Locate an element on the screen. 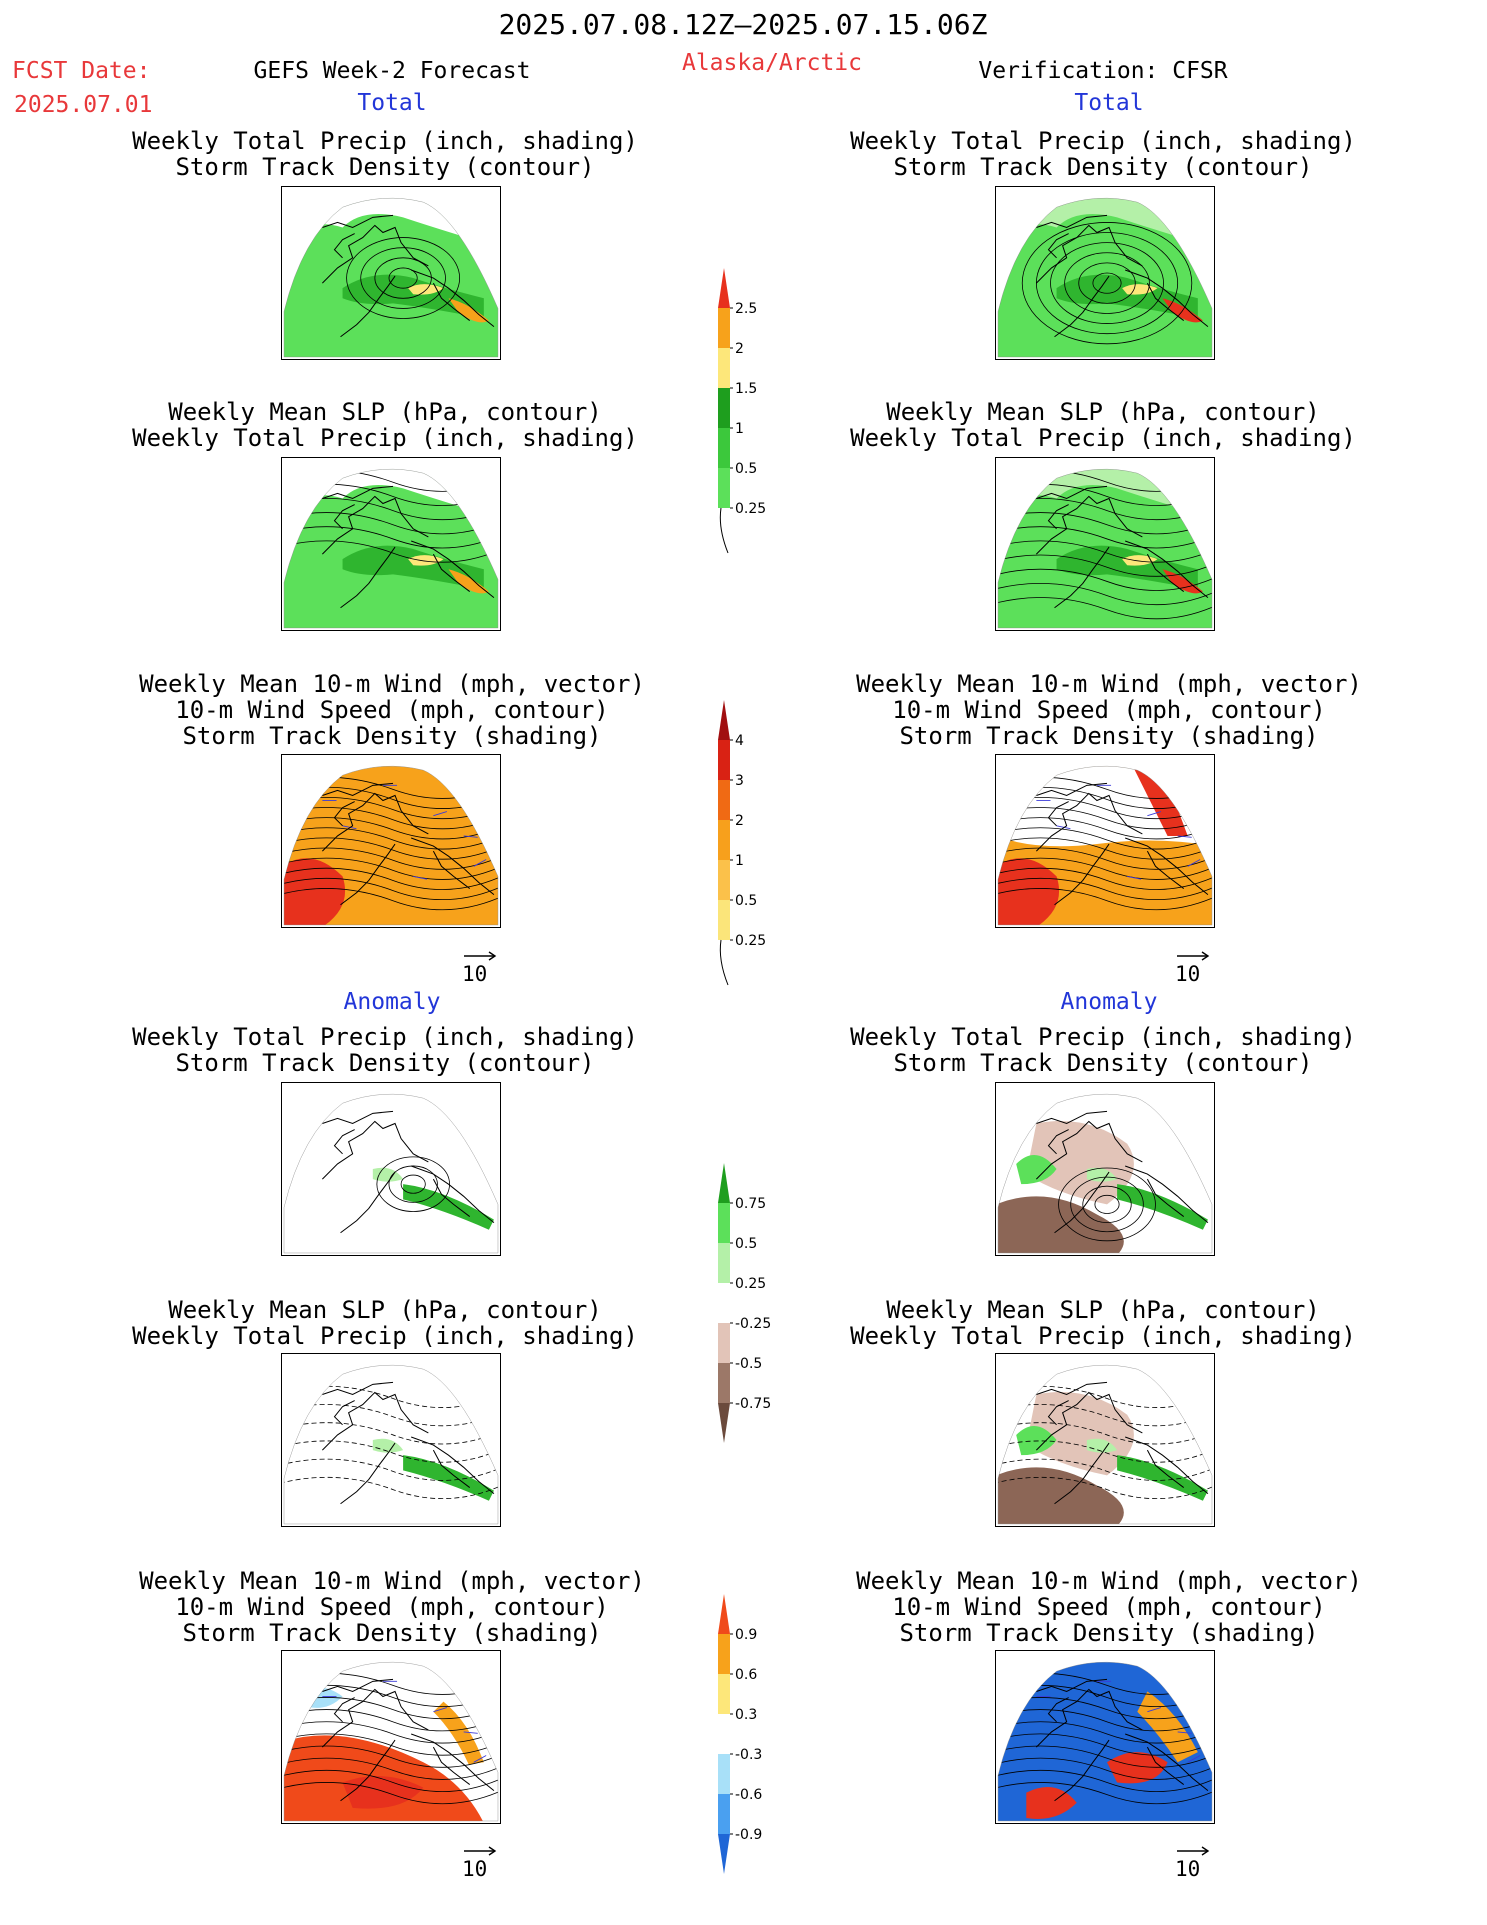  vector-reference-total-right: 10 is located at coordinates (1193, 968).